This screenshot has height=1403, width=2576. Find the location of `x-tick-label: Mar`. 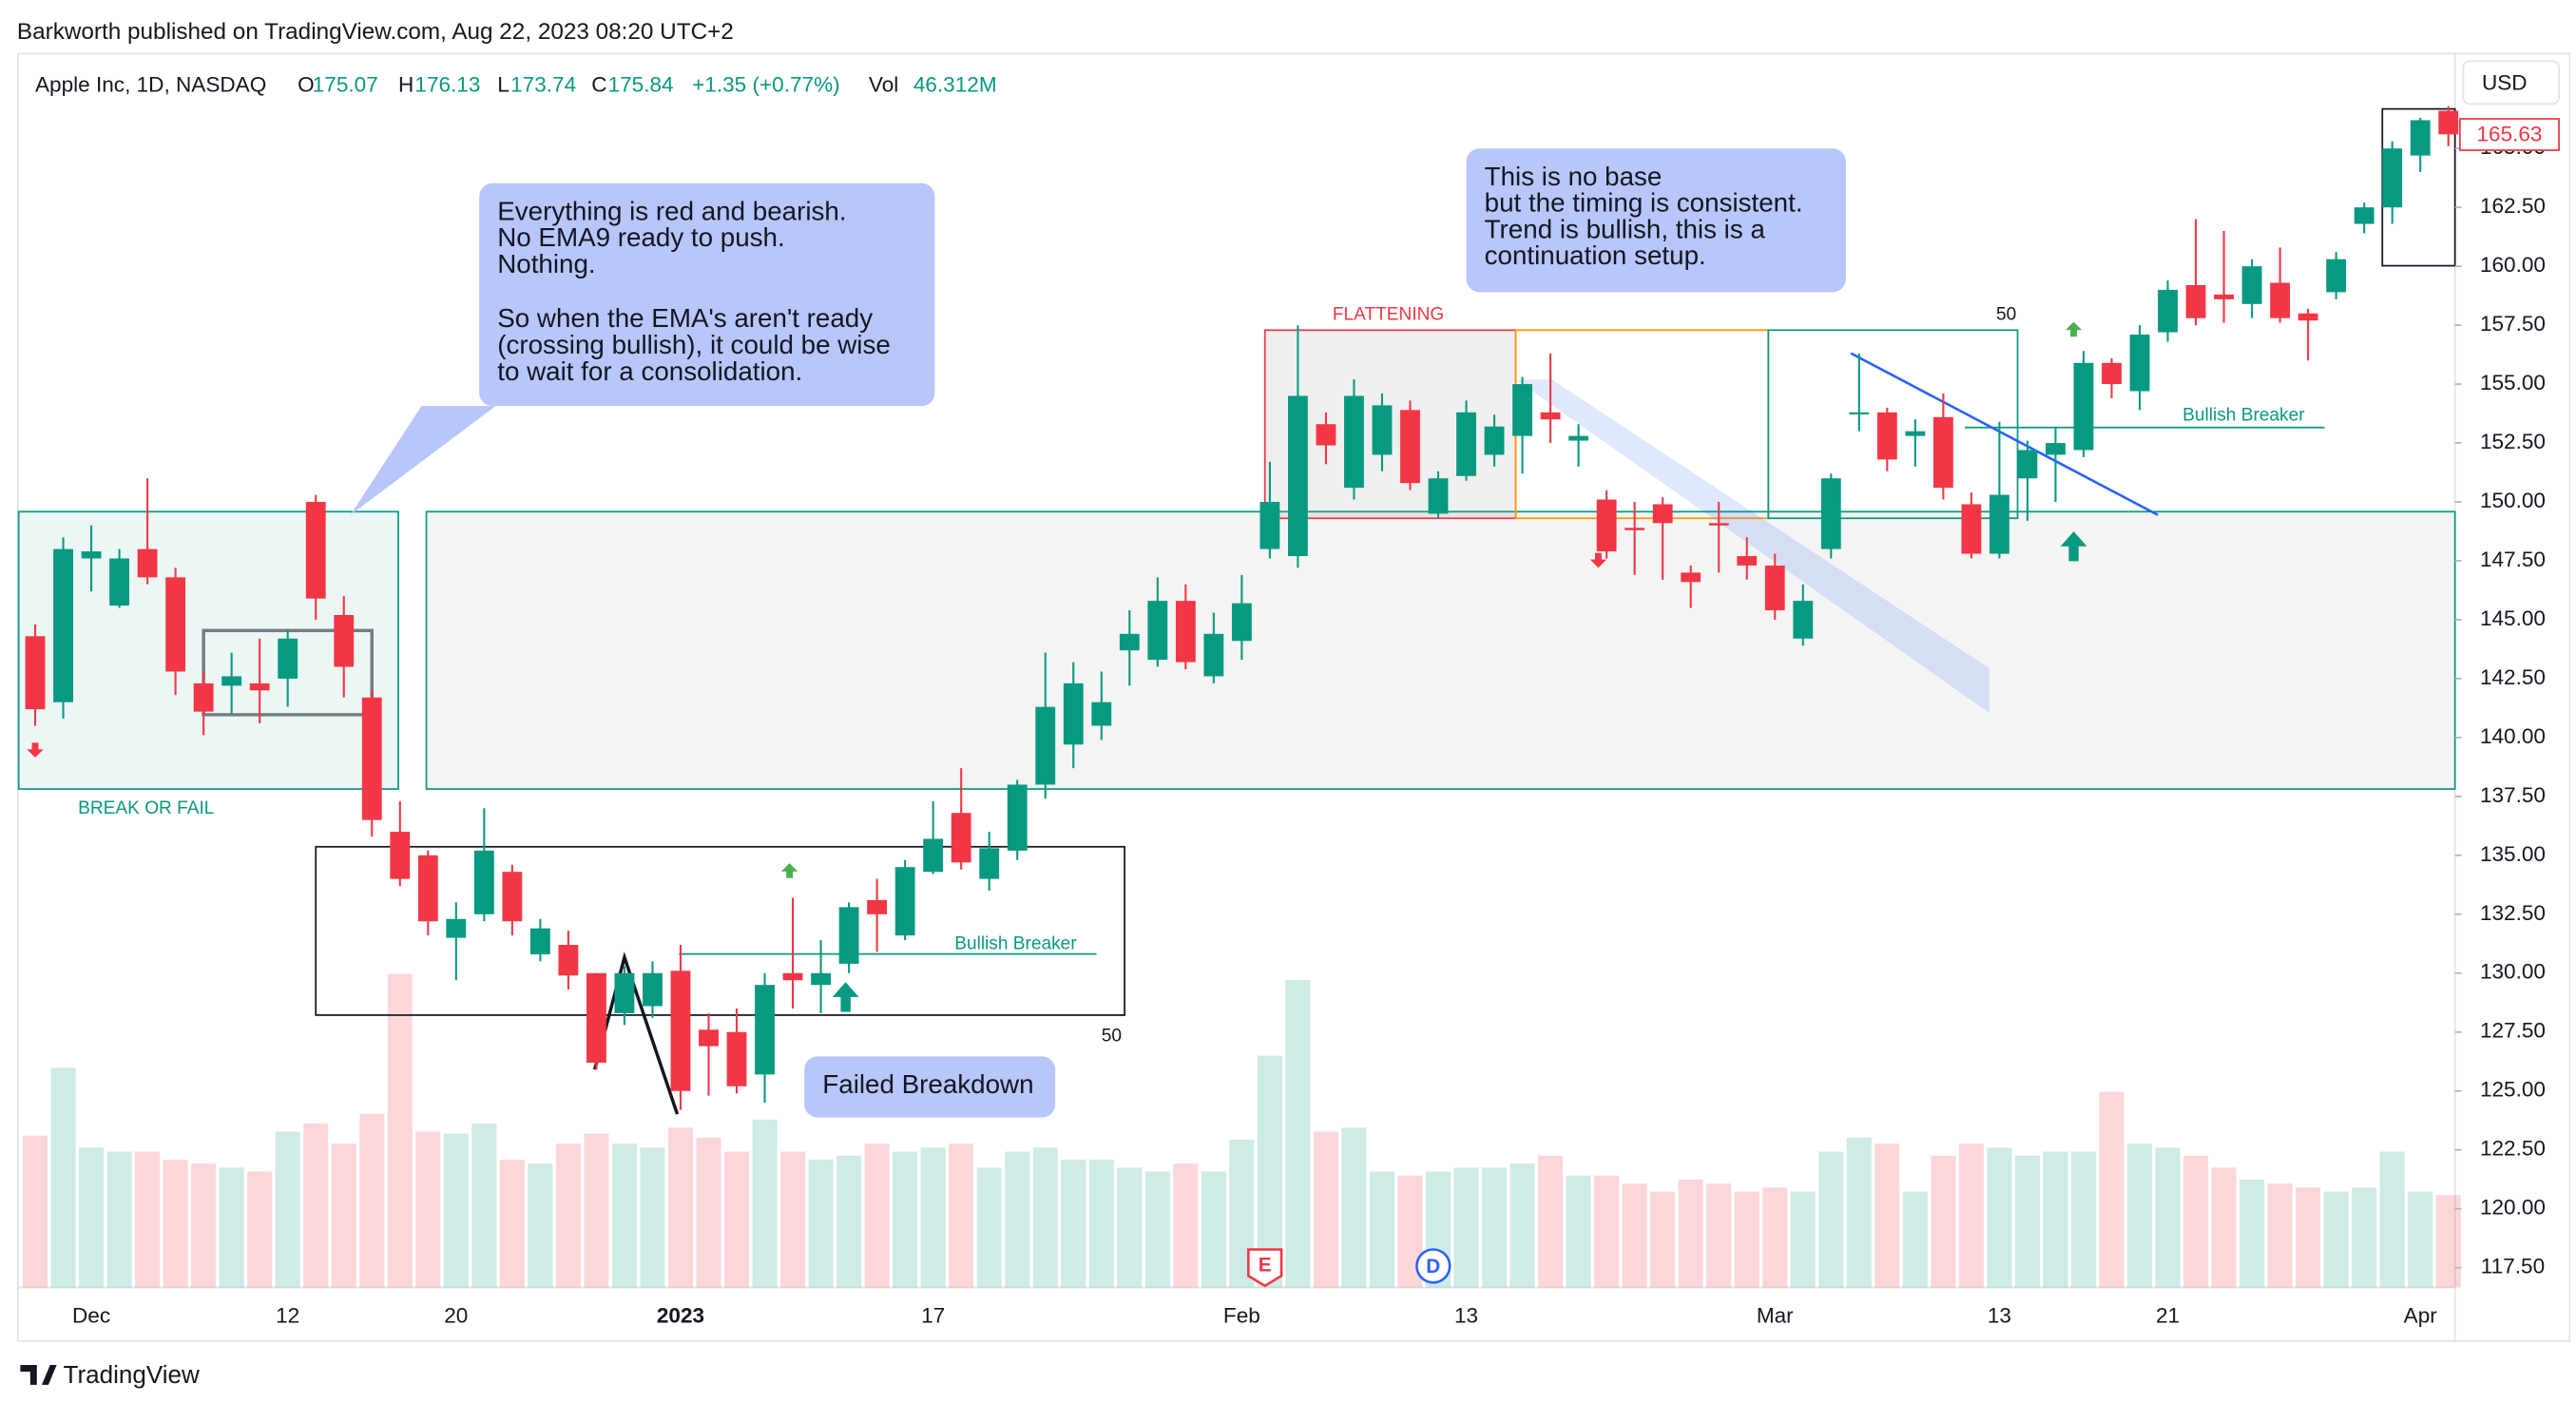

x-tick-label: Mar is located at coordinates (1775, 1316).